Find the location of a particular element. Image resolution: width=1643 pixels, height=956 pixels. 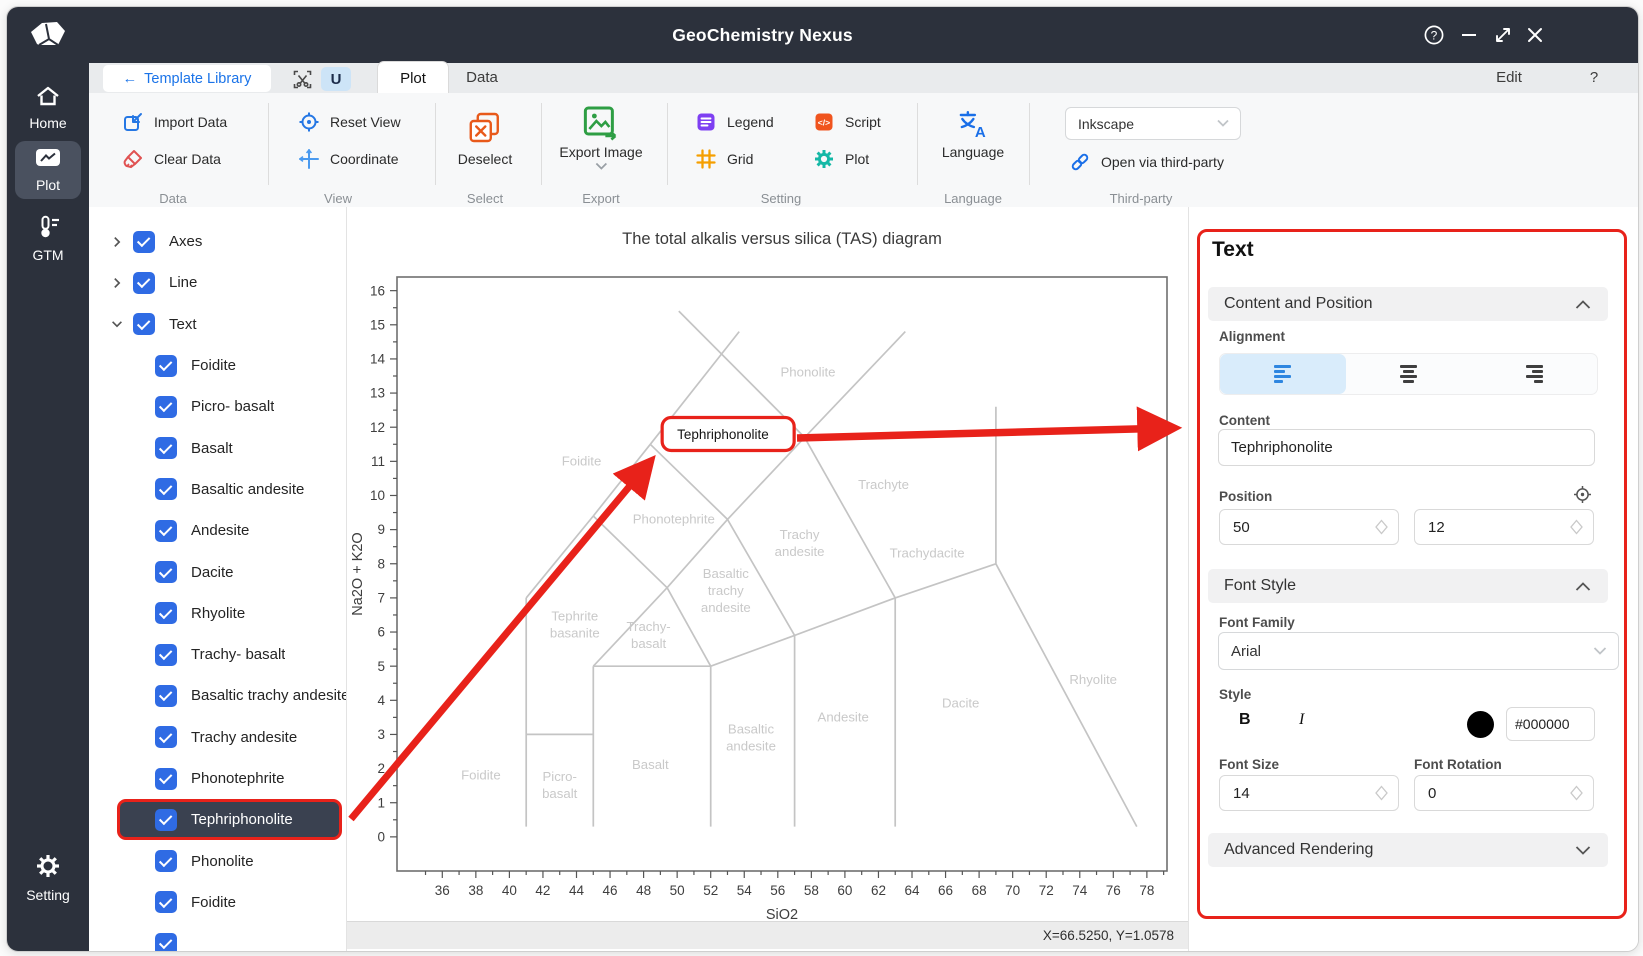

italic-button: I is located at coordinates (1302, 719).